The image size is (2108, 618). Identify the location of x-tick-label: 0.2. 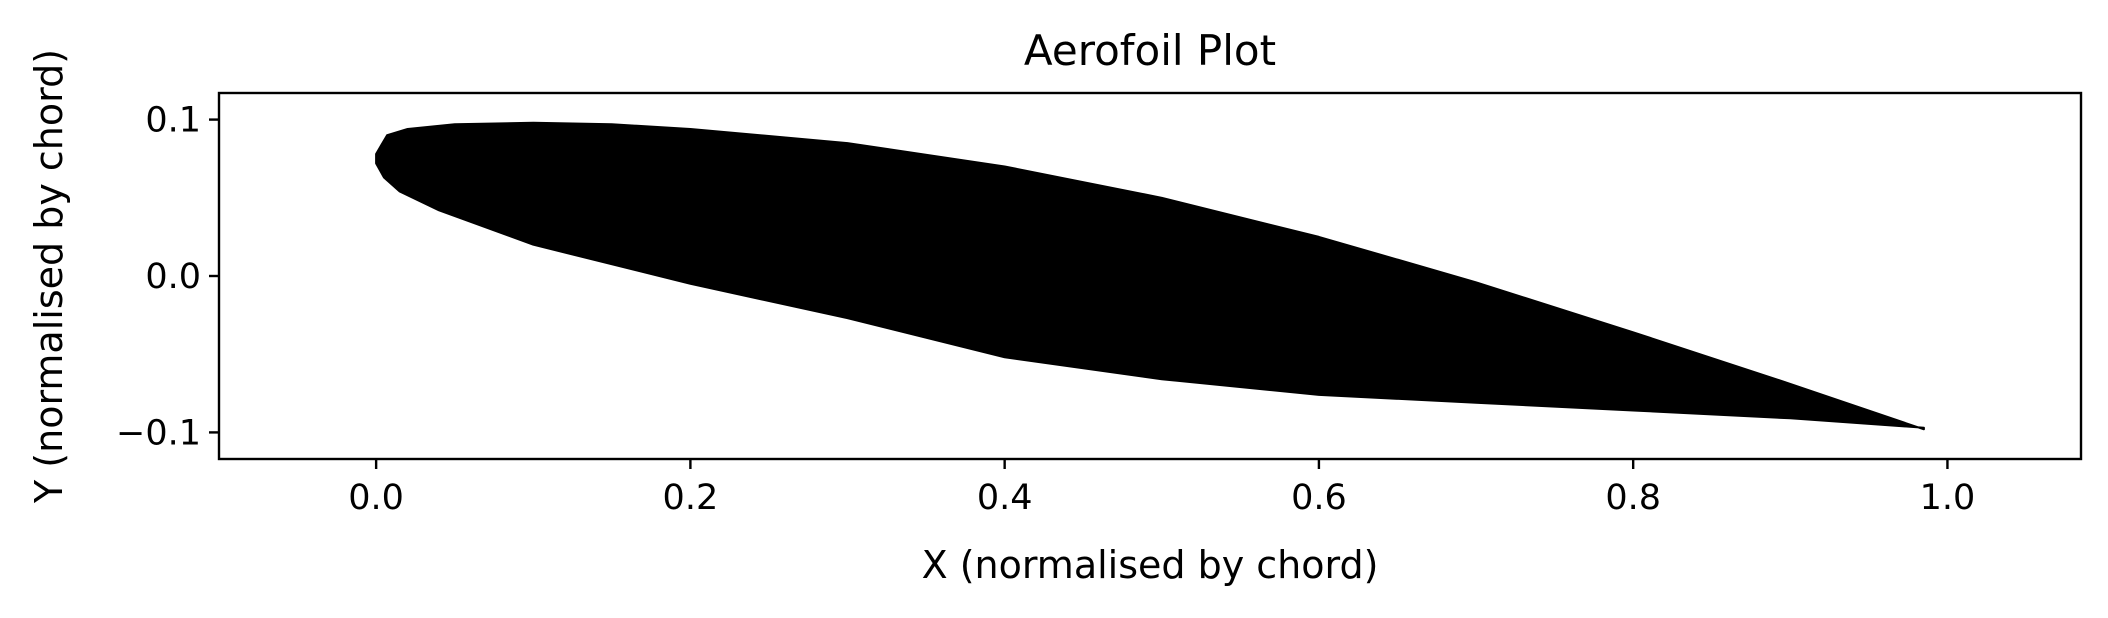
(691, 498).